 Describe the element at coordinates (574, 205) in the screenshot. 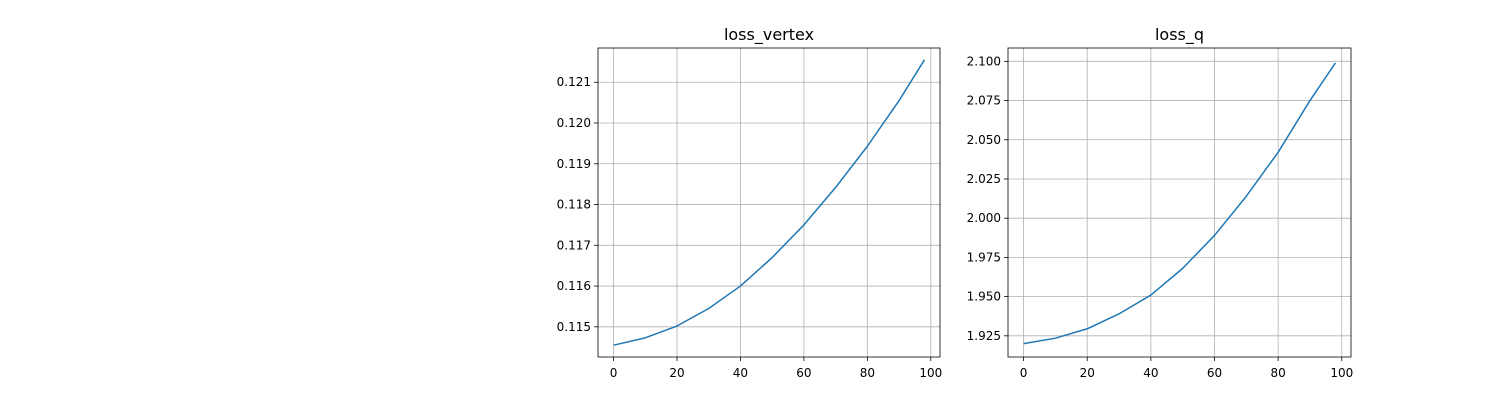

I see `y-tick-label: 0.118` at that location.